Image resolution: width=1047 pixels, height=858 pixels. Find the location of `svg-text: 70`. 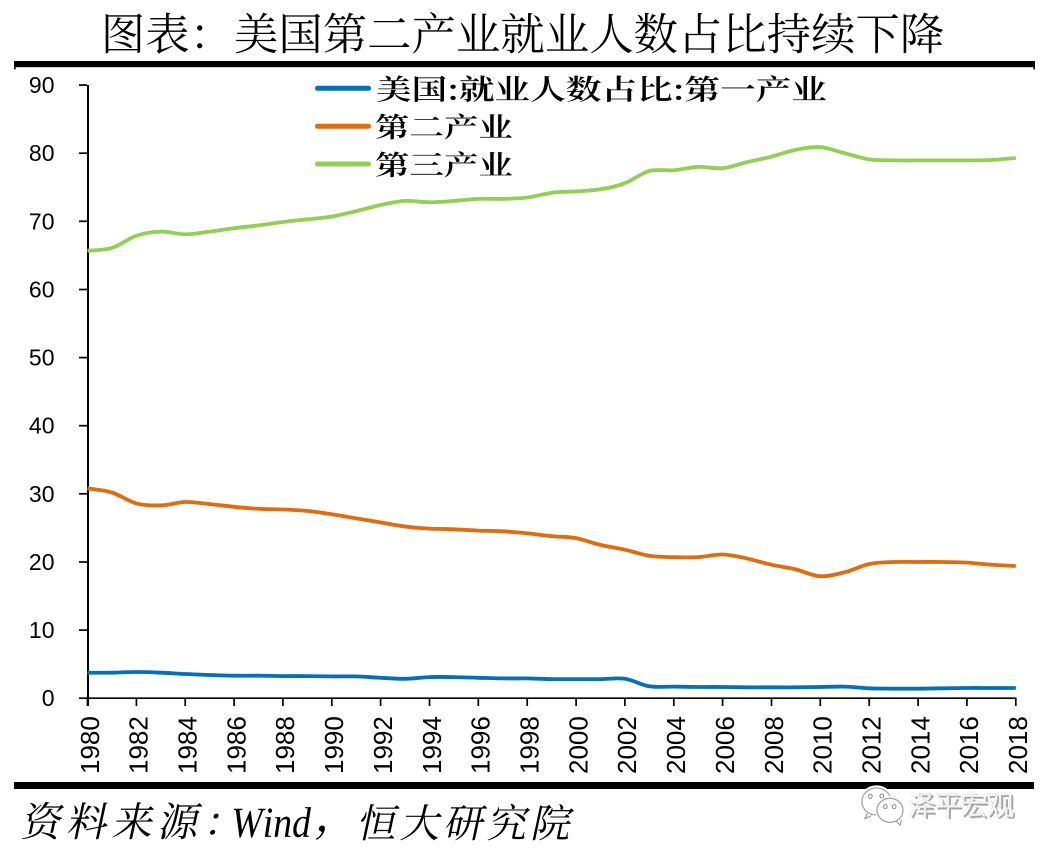

svg-text: 70 is located at coordinates (42, 221).